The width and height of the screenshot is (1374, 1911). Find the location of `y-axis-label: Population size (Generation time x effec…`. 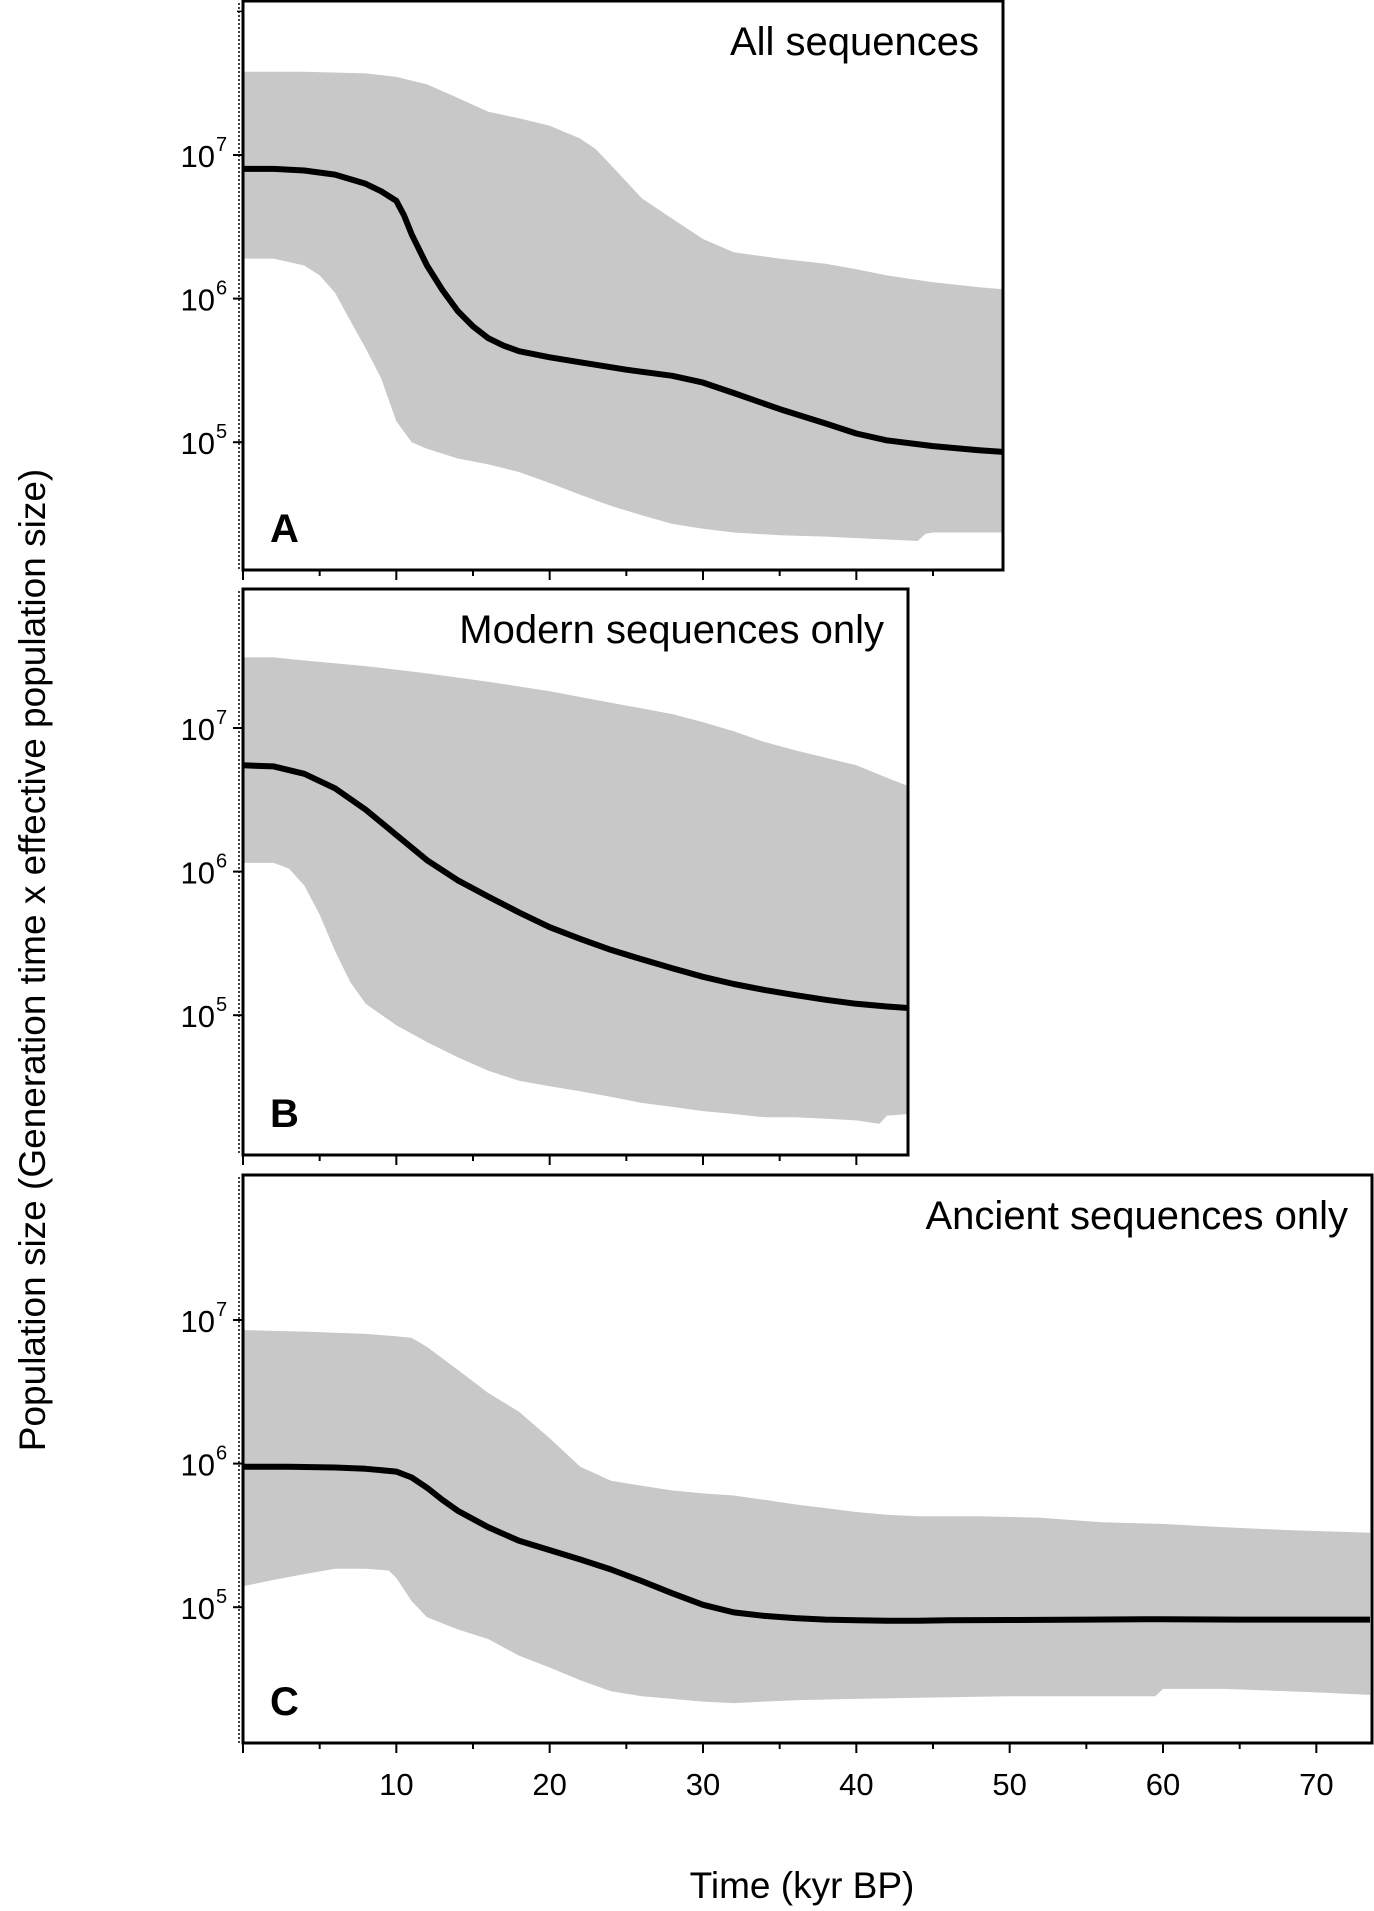

y-axis-label: Population size (Generation time x effec… is located at coordinates (32, 960).